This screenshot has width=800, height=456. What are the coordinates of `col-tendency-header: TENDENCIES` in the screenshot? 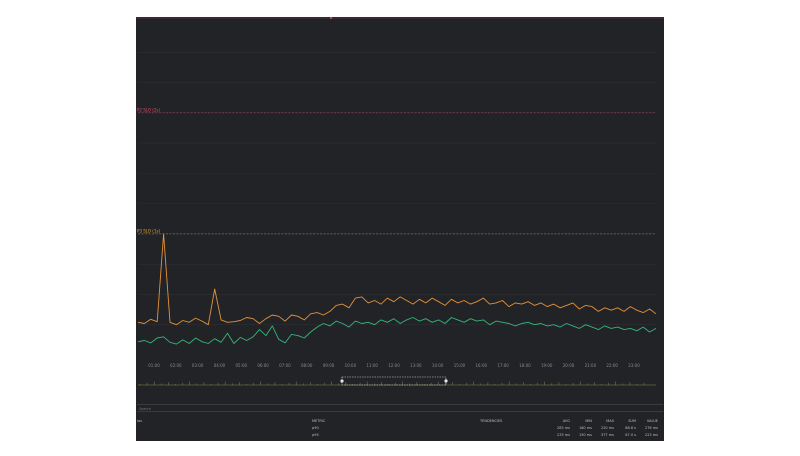 It's located at (491, 421).